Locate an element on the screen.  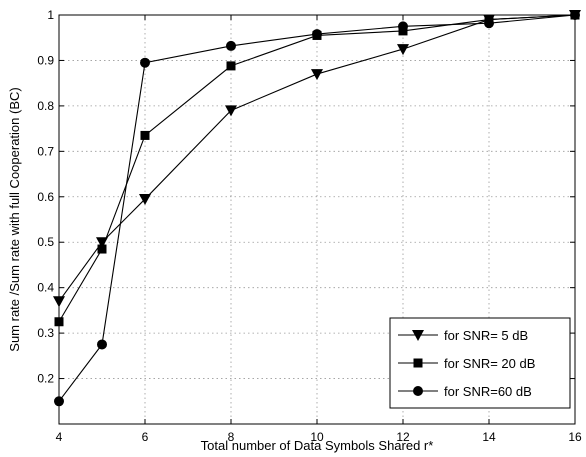
y-tick-label: 0.9 is located at coordinates (45, 60).